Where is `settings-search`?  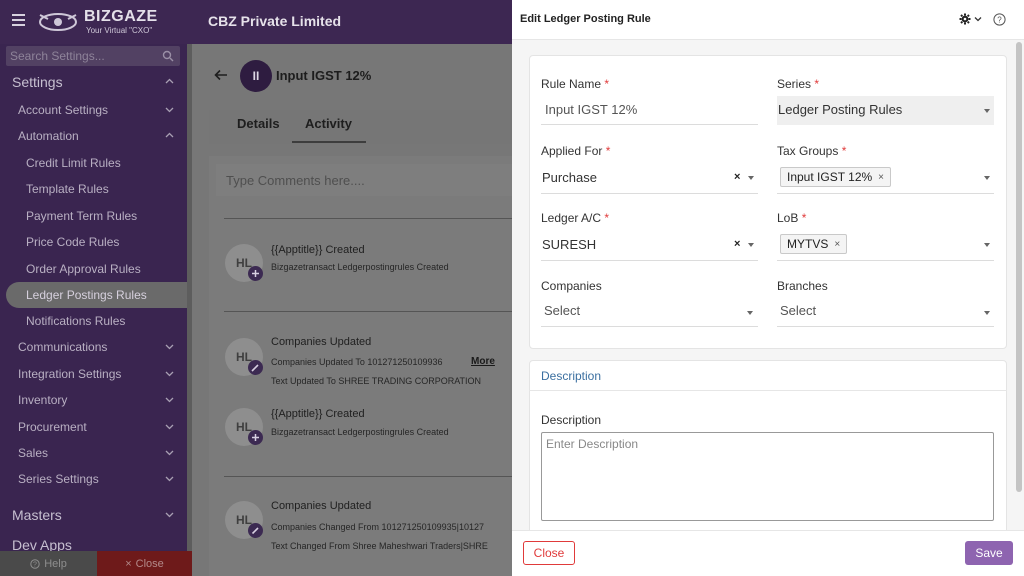 settings-search is located at coordinates (93, 56).